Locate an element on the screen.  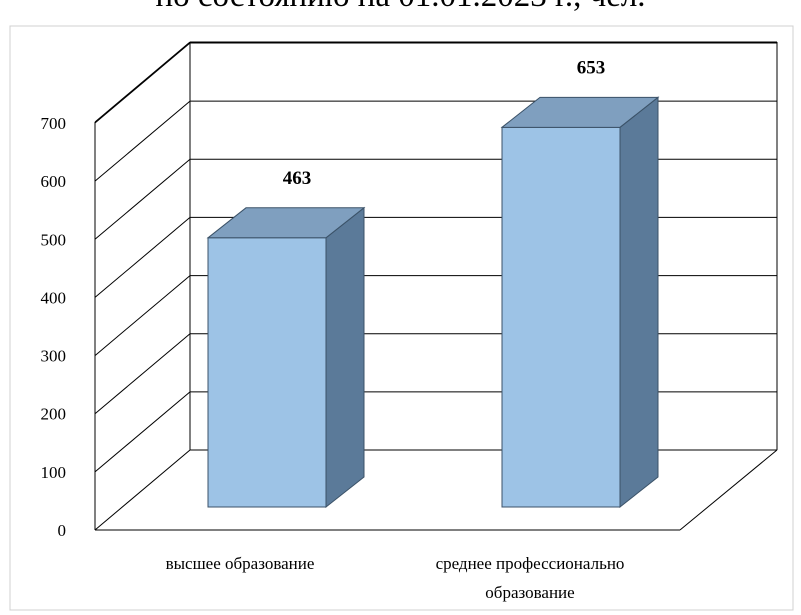
x-category-label: образование is located at coordinates (529, 592).